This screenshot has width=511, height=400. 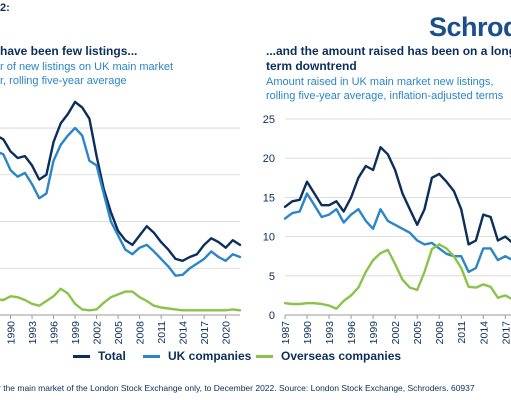 I want to click on left-chart-subtitle-line-2: r, rolling five-year average, so click(x=63, y=81).